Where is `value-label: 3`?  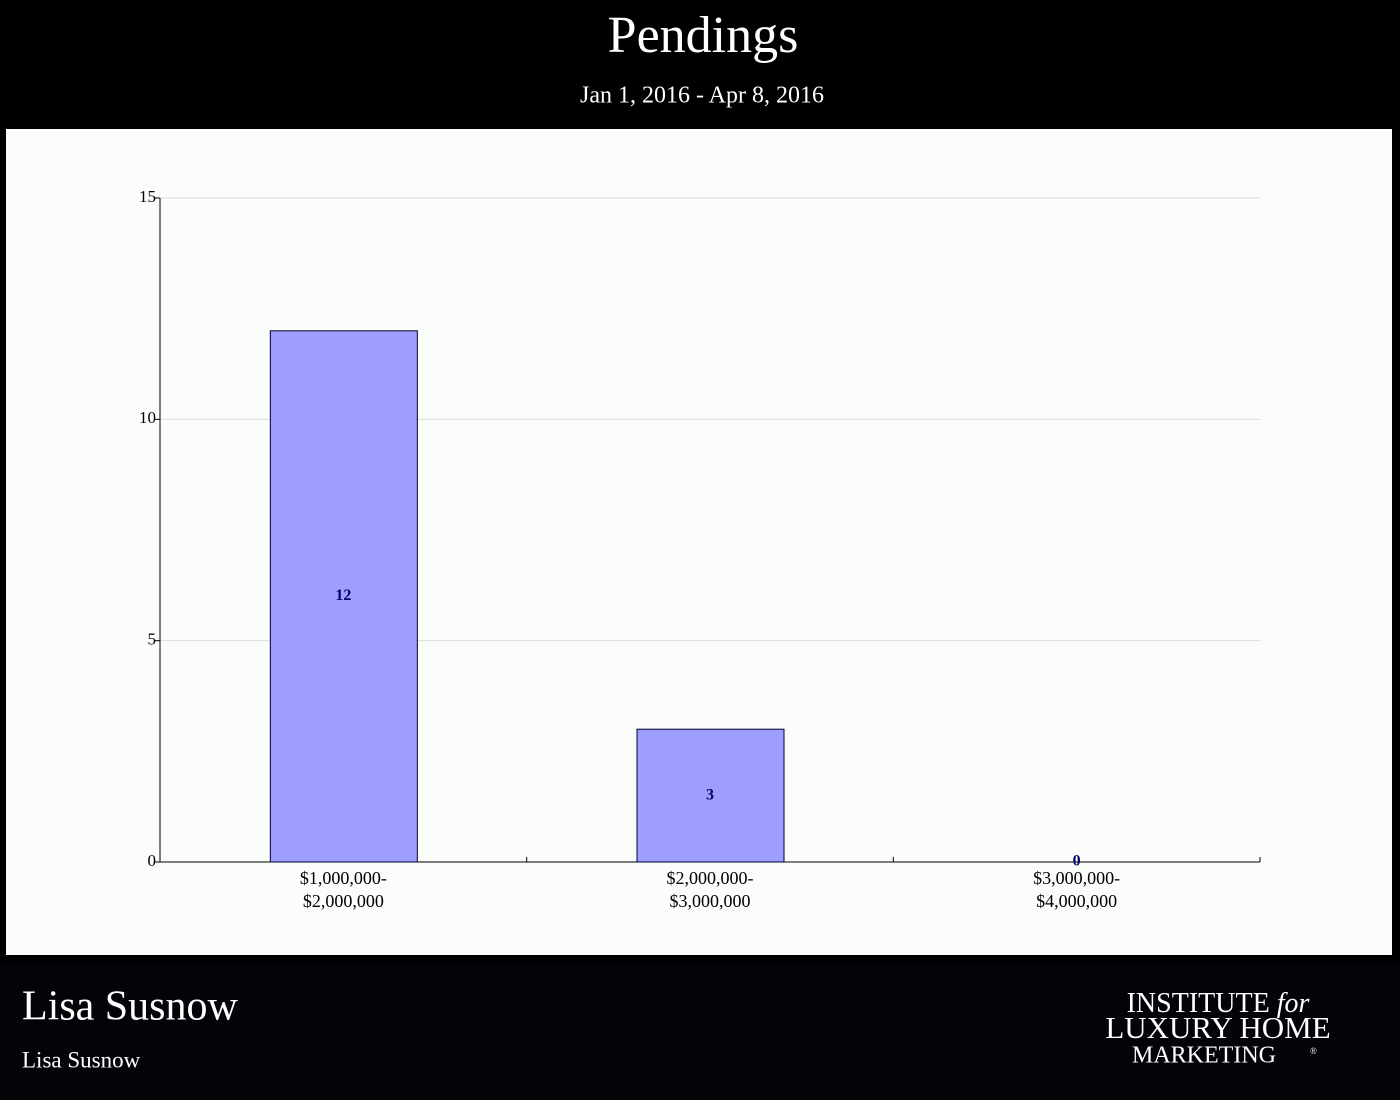
value-label: 3 is located at coordinates (710, 794).